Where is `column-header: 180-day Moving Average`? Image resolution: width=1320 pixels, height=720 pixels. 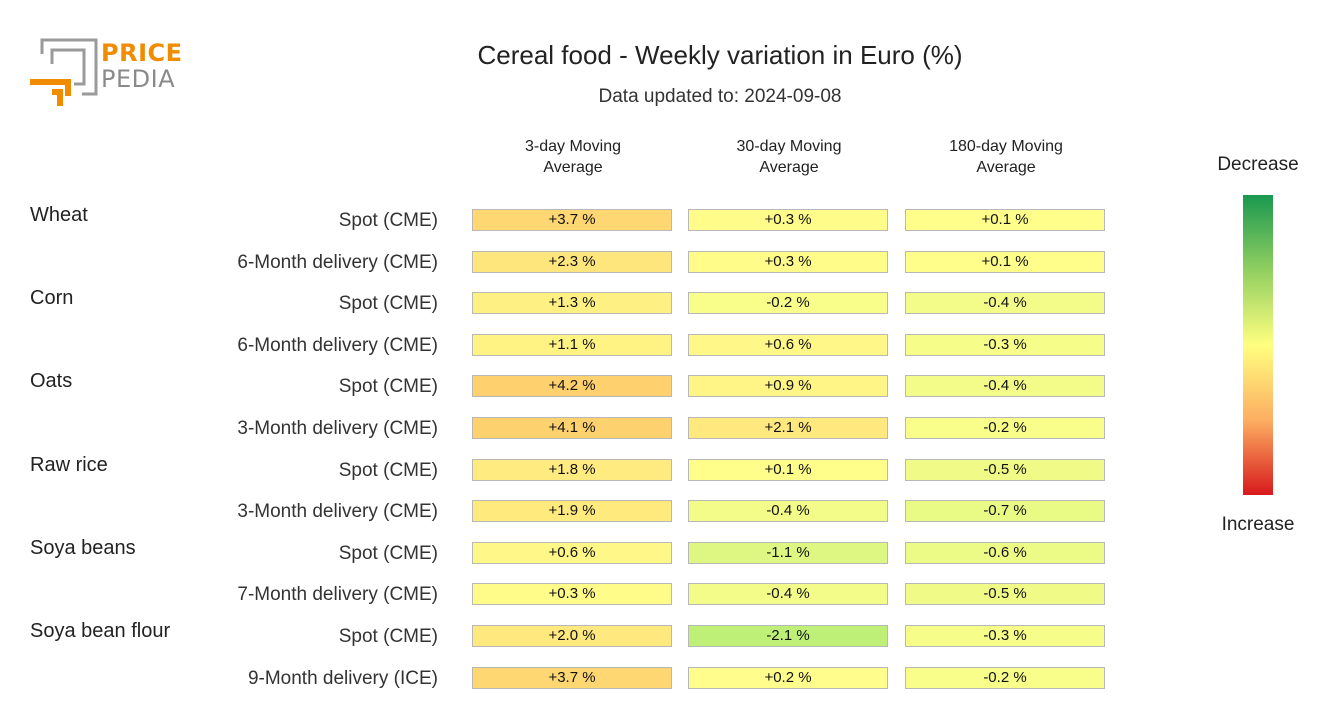 column-header: 180-day Moving Average is located at coordinates (1006, 157).